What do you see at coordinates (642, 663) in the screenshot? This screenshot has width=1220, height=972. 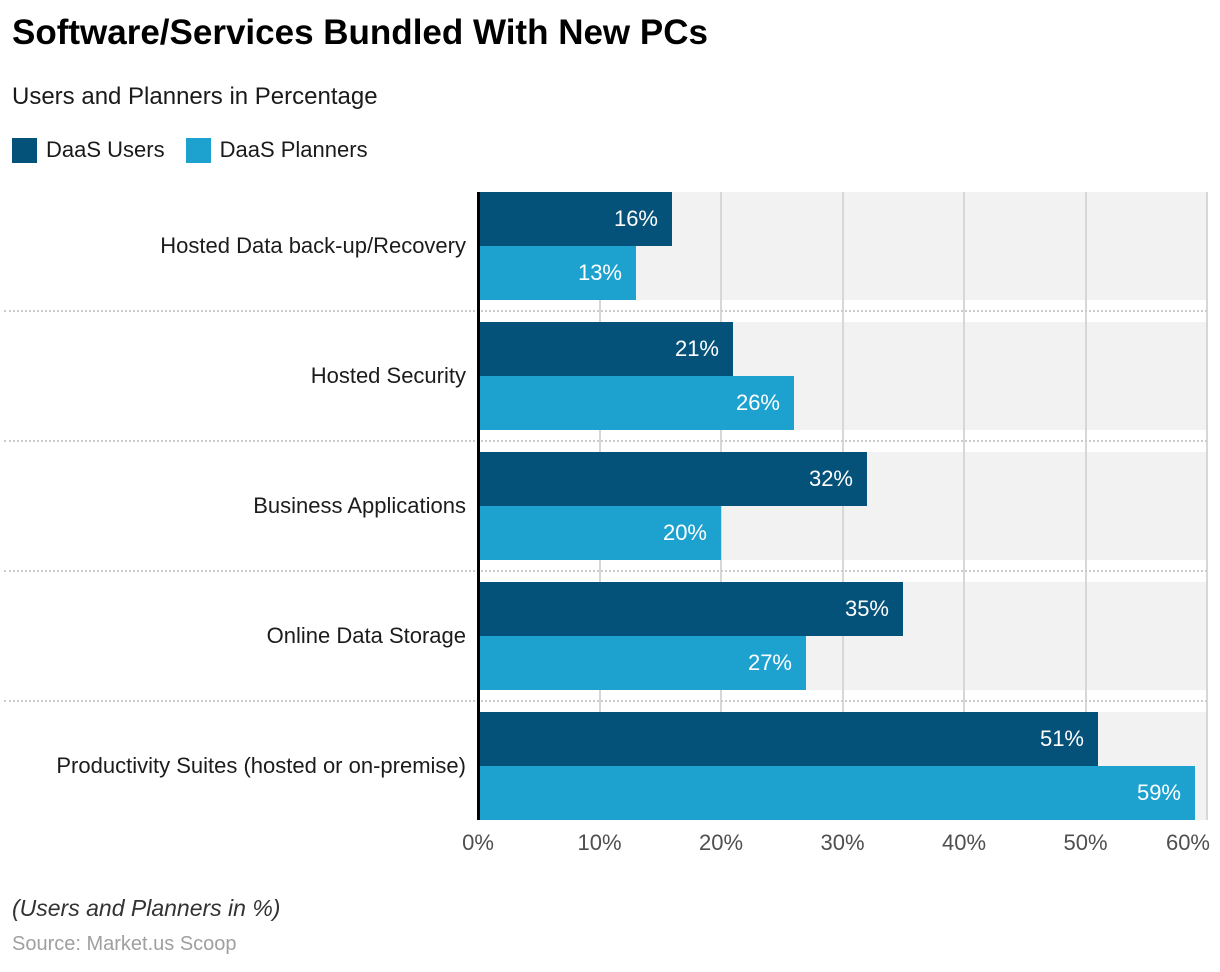 I see `bar-daas-planners: 27%` at bounding box center [642, 663].